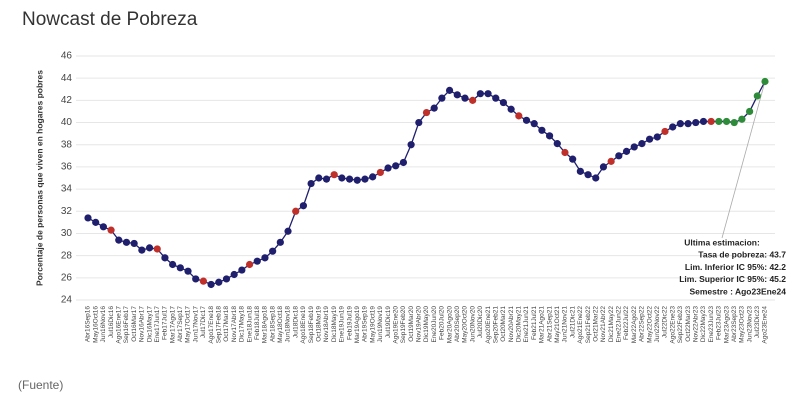 The height and width of the screenshot is (414, 800). Describe the element at coordinates (503, 324) in the screenshot. I see `x-tick-label: Oct20Mar21` at that location.